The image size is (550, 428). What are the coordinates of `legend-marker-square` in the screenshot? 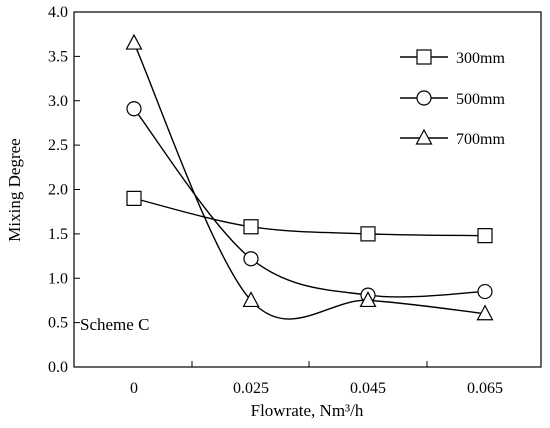 It's located at (424, 57).